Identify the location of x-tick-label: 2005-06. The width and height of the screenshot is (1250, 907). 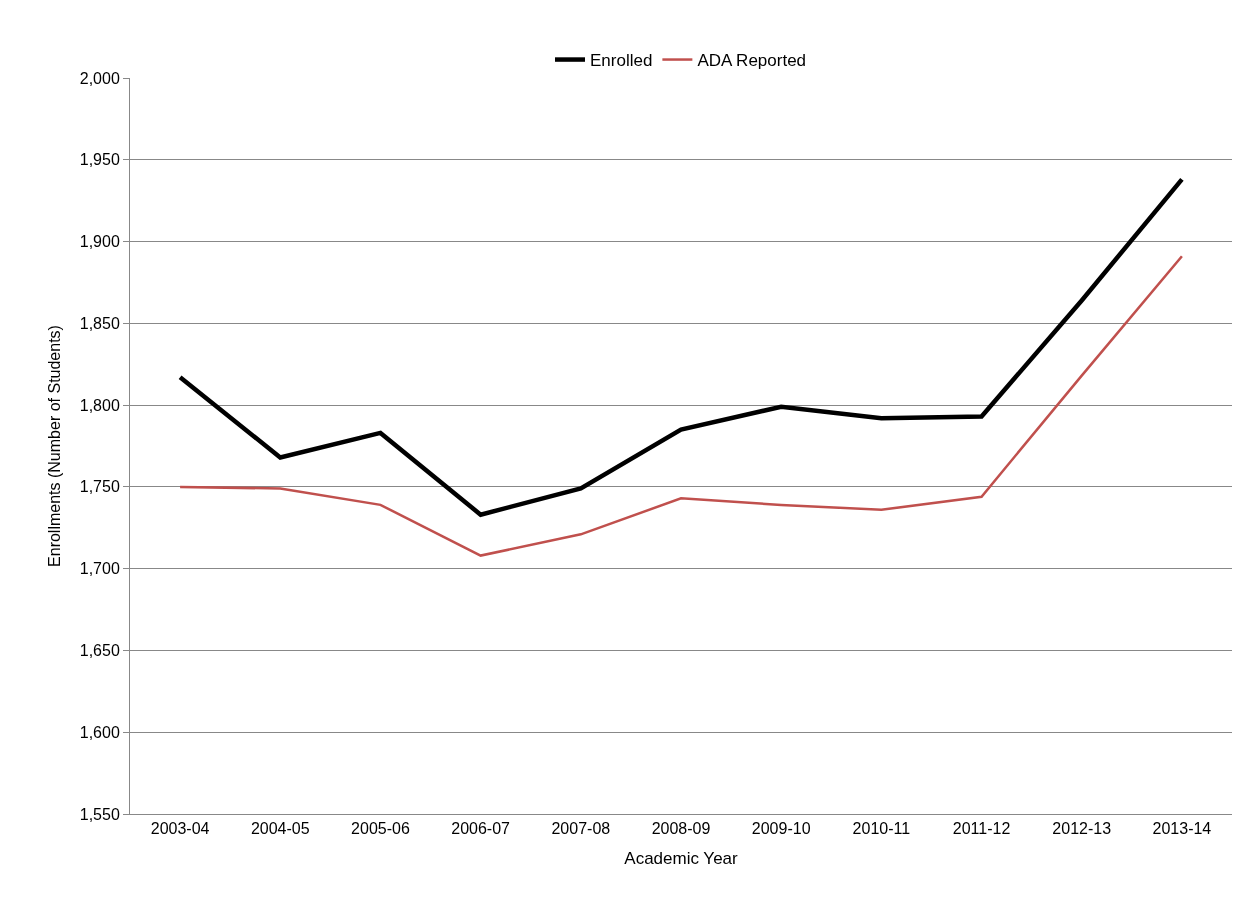
(380, 829).